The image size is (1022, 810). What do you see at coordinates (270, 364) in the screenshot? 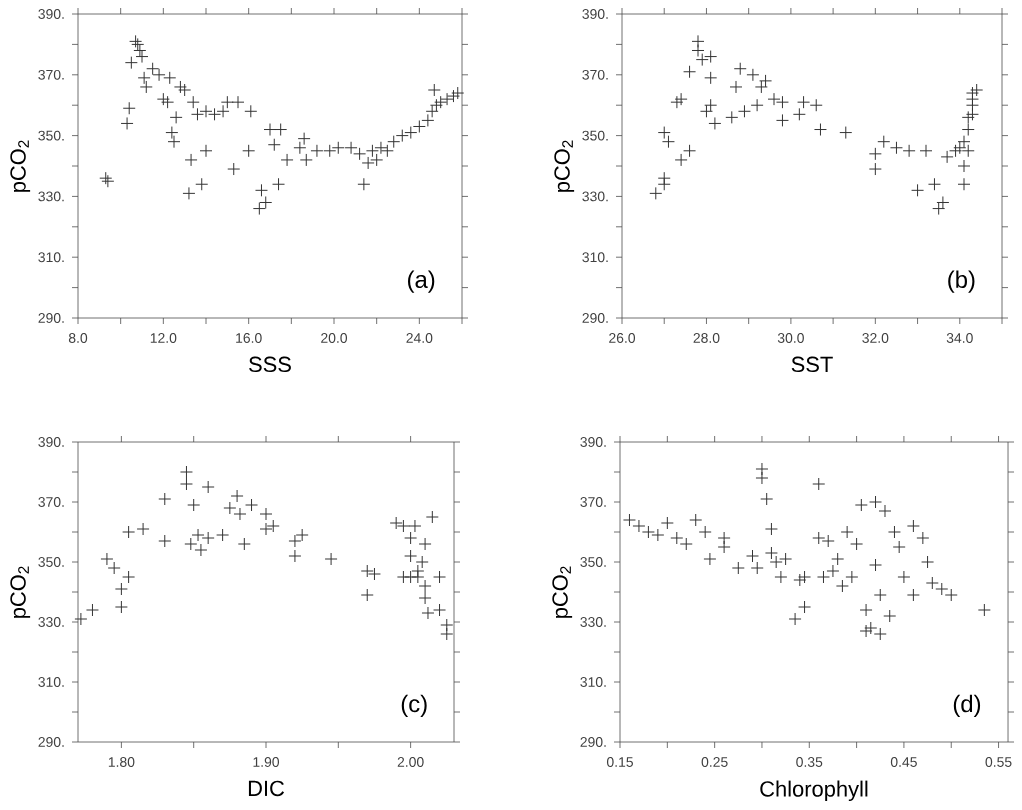
I see `x-axis-title: SSS` at bounding box center [270, 364].